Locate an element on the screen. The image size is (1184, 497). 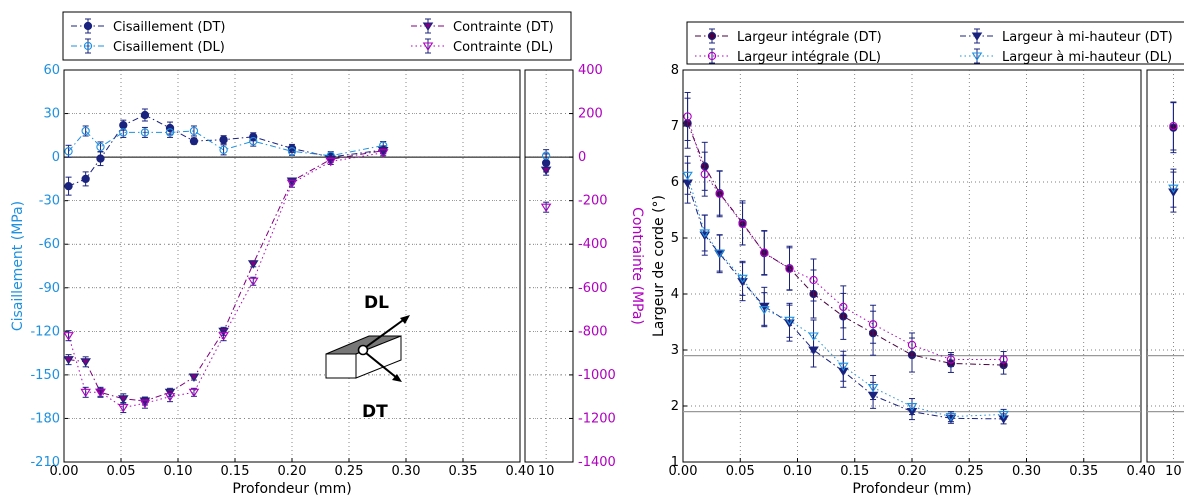
dl-arrow-head is located at coordinates (405, 319).